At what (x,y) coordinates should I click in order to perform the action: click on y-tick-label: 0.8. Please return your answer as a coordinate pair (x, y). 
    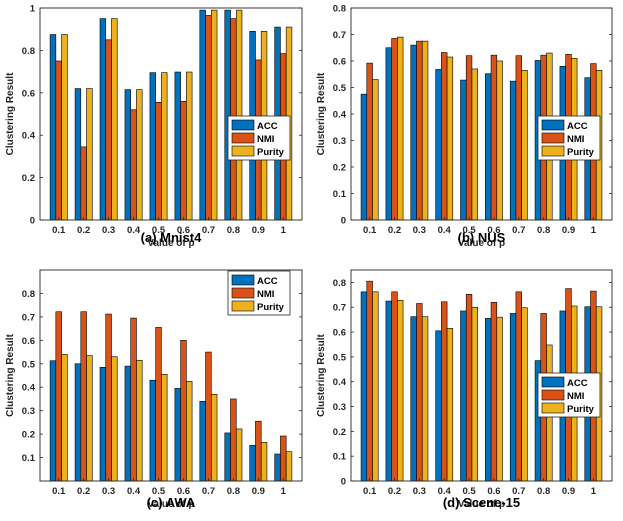
    Looking at the image, I should click on (28, 294).